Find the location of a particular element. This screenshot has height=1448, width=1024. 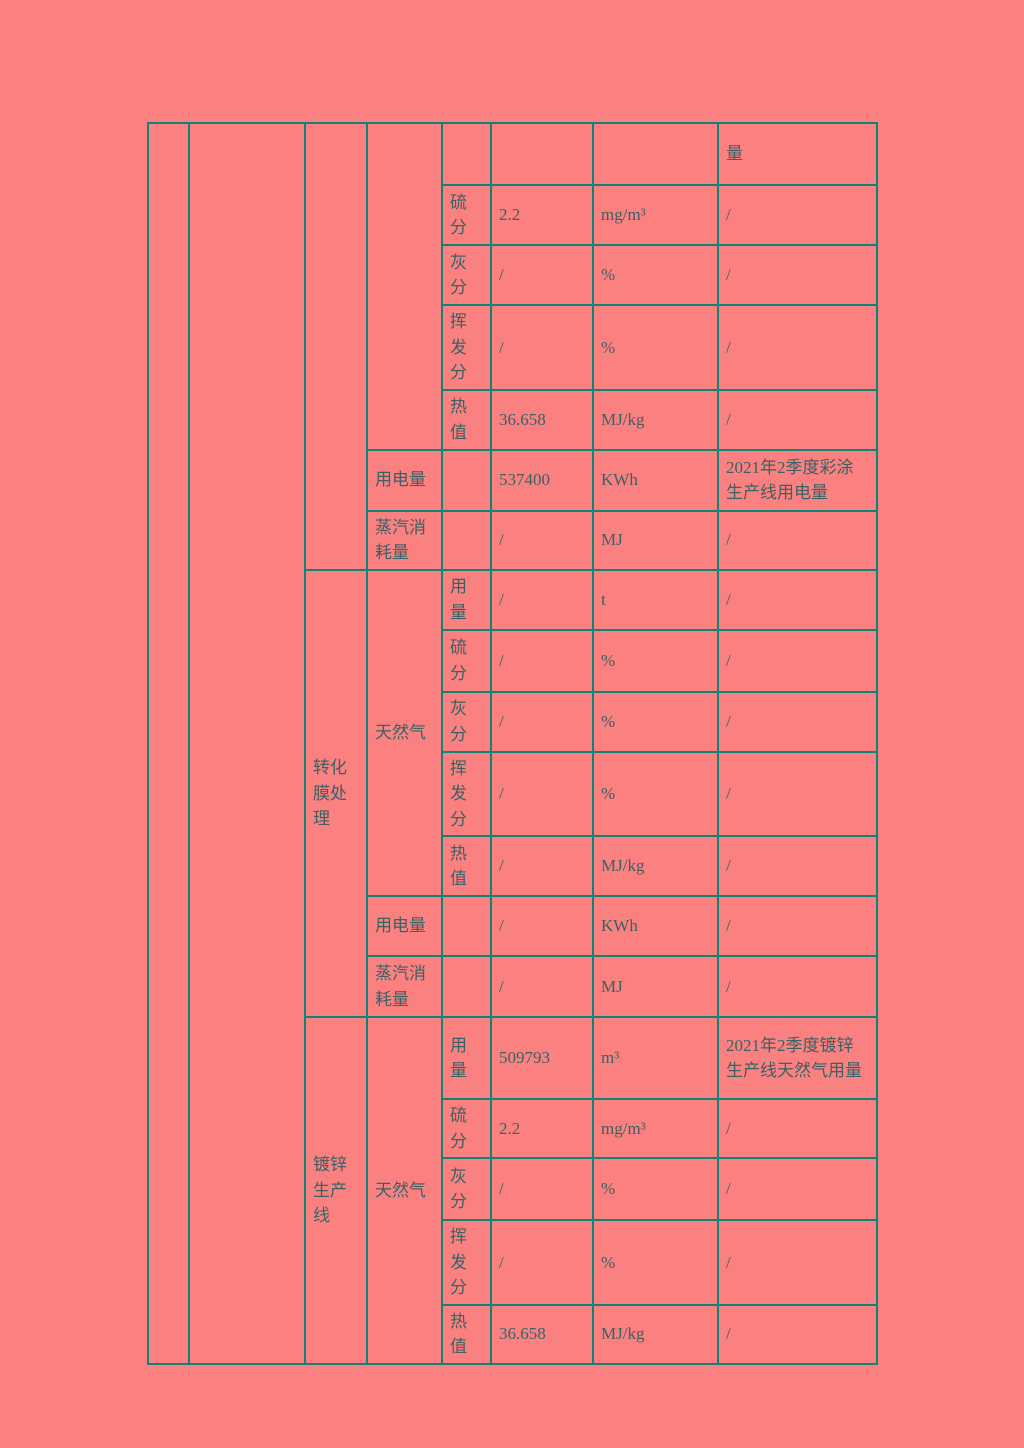

table-row: 硫分 / % / is located at coordinates (513, 660).